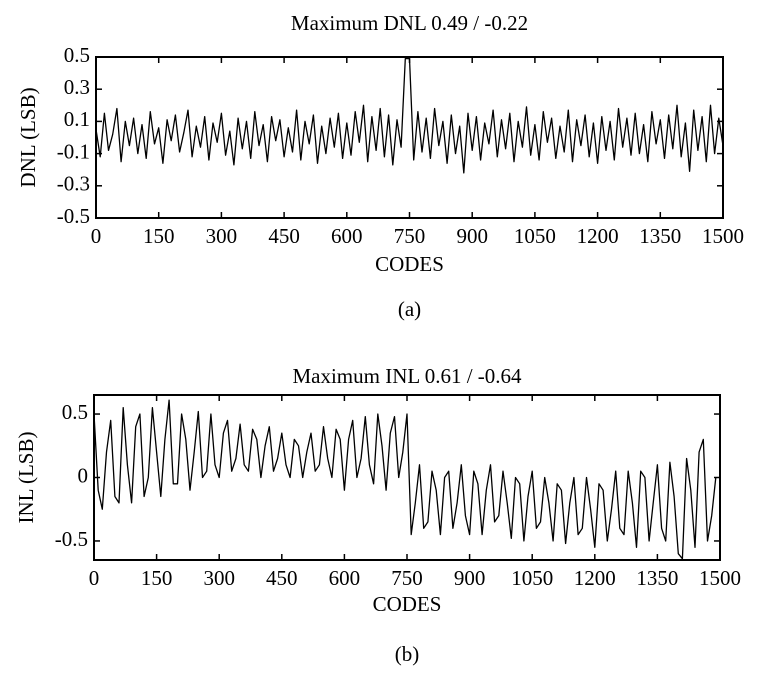 The image size is (760, 678). I want to click on data-line, so click(409, 115).